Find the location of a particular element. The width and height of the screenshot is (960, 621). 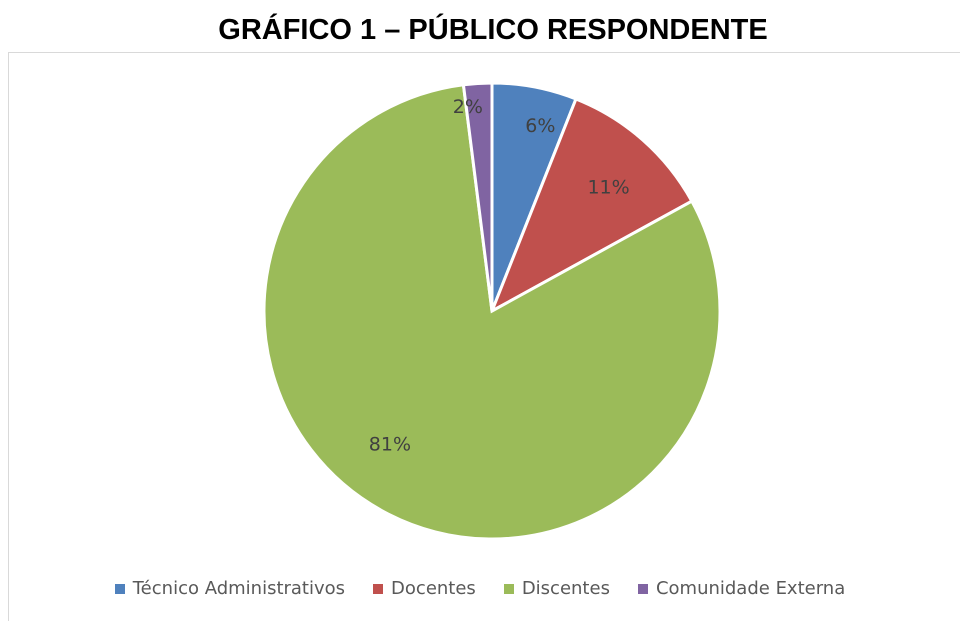

legend-item-tecnico: Técnico Administrativos is located at coordinates (230, 588).